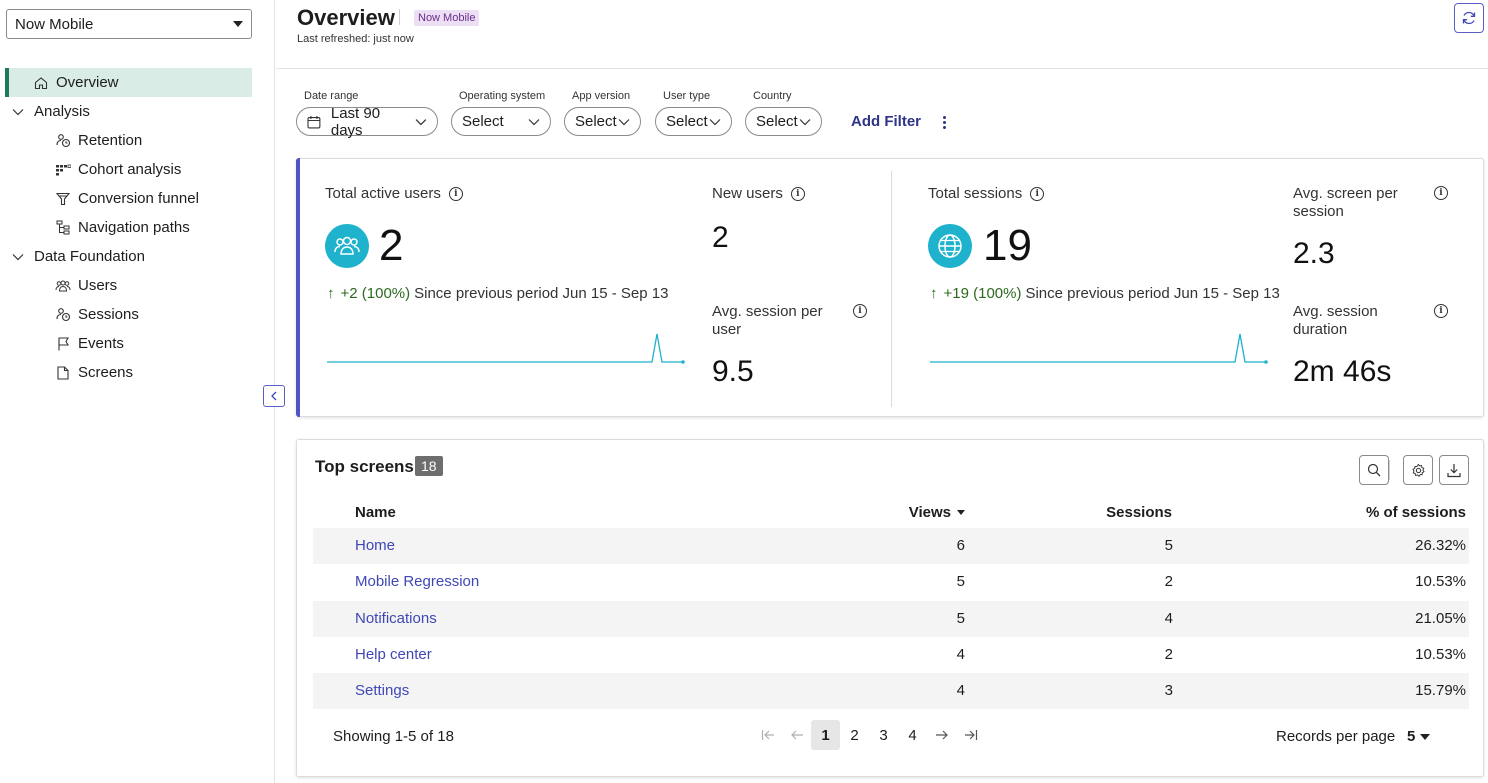  I want to click on sidebar-item-conversion-funnel: Conversion funnel, so click(137, 198).